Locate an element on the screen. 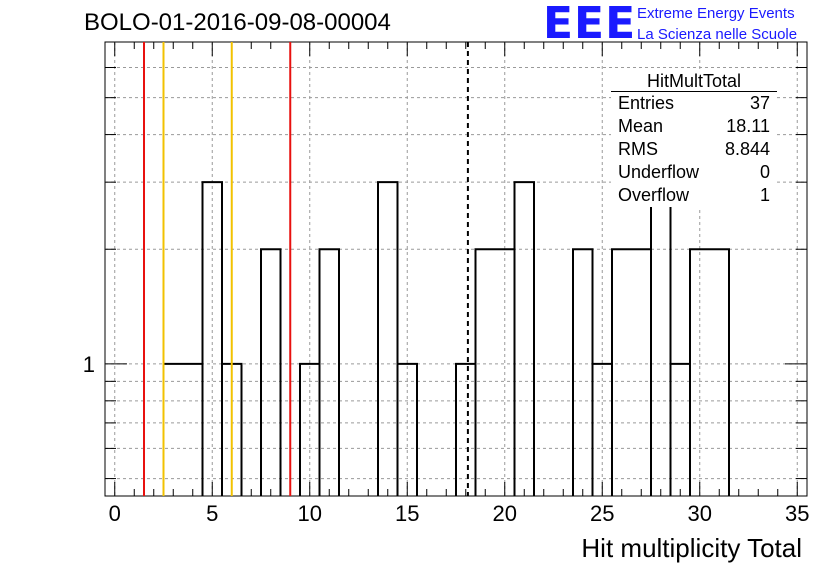 The width and height of the screenshot is (836, 572). stats-value: 37 is located at coordinates (759, 103).